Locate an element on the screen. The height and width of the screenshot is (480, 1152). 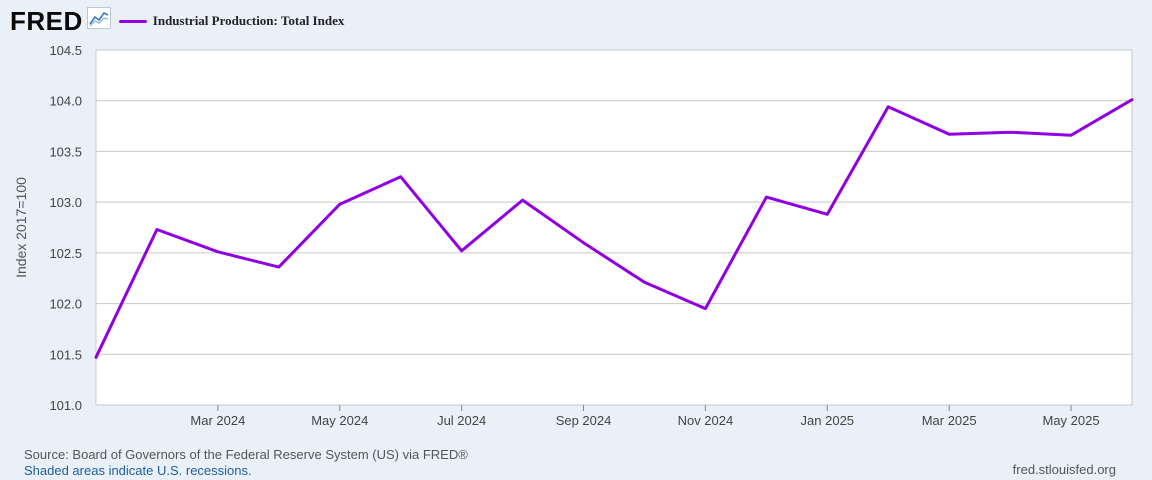
header: FRED Industrial Production: Total Index is located at coordinates (177, 21).